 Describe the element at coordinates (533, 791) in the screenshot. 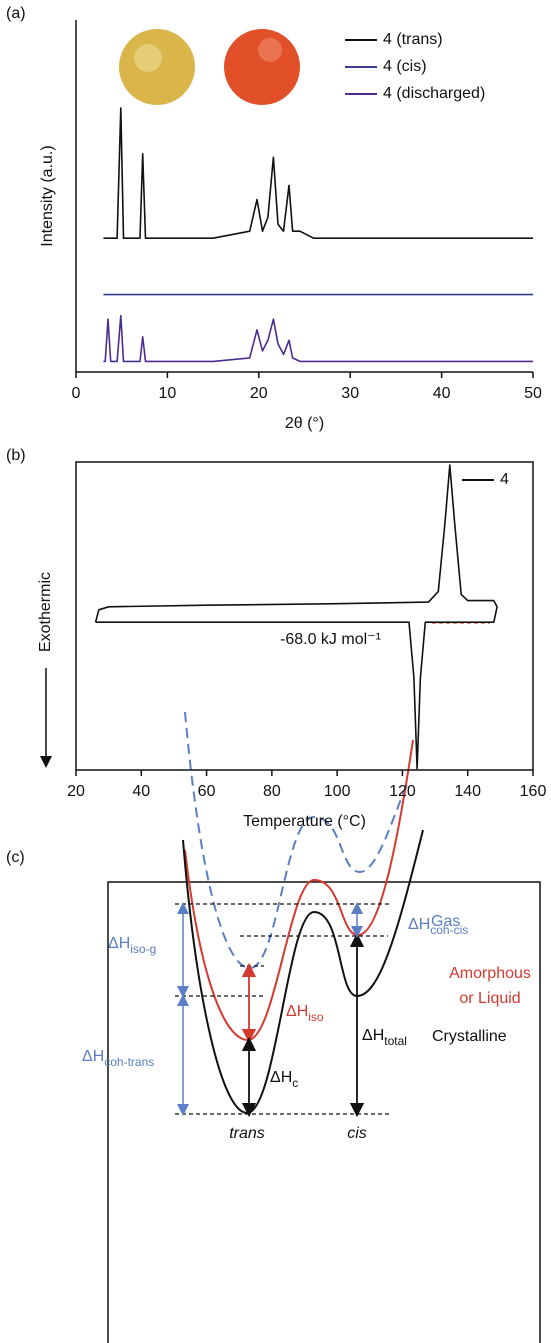

I see `x-tick-label: 160` at that location.